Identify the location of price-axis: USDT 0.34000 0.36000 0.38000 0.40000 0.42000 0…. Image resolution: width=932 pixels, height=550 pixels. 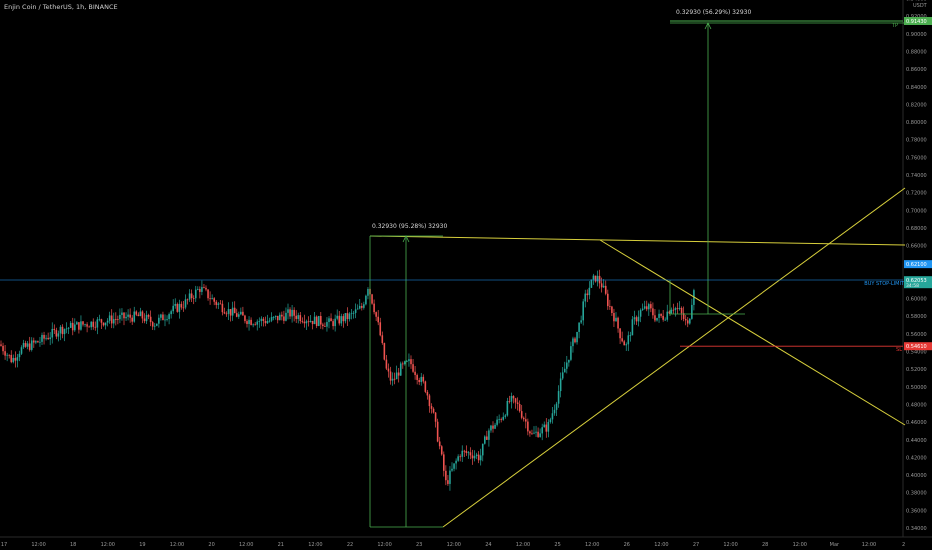
(917, 266).